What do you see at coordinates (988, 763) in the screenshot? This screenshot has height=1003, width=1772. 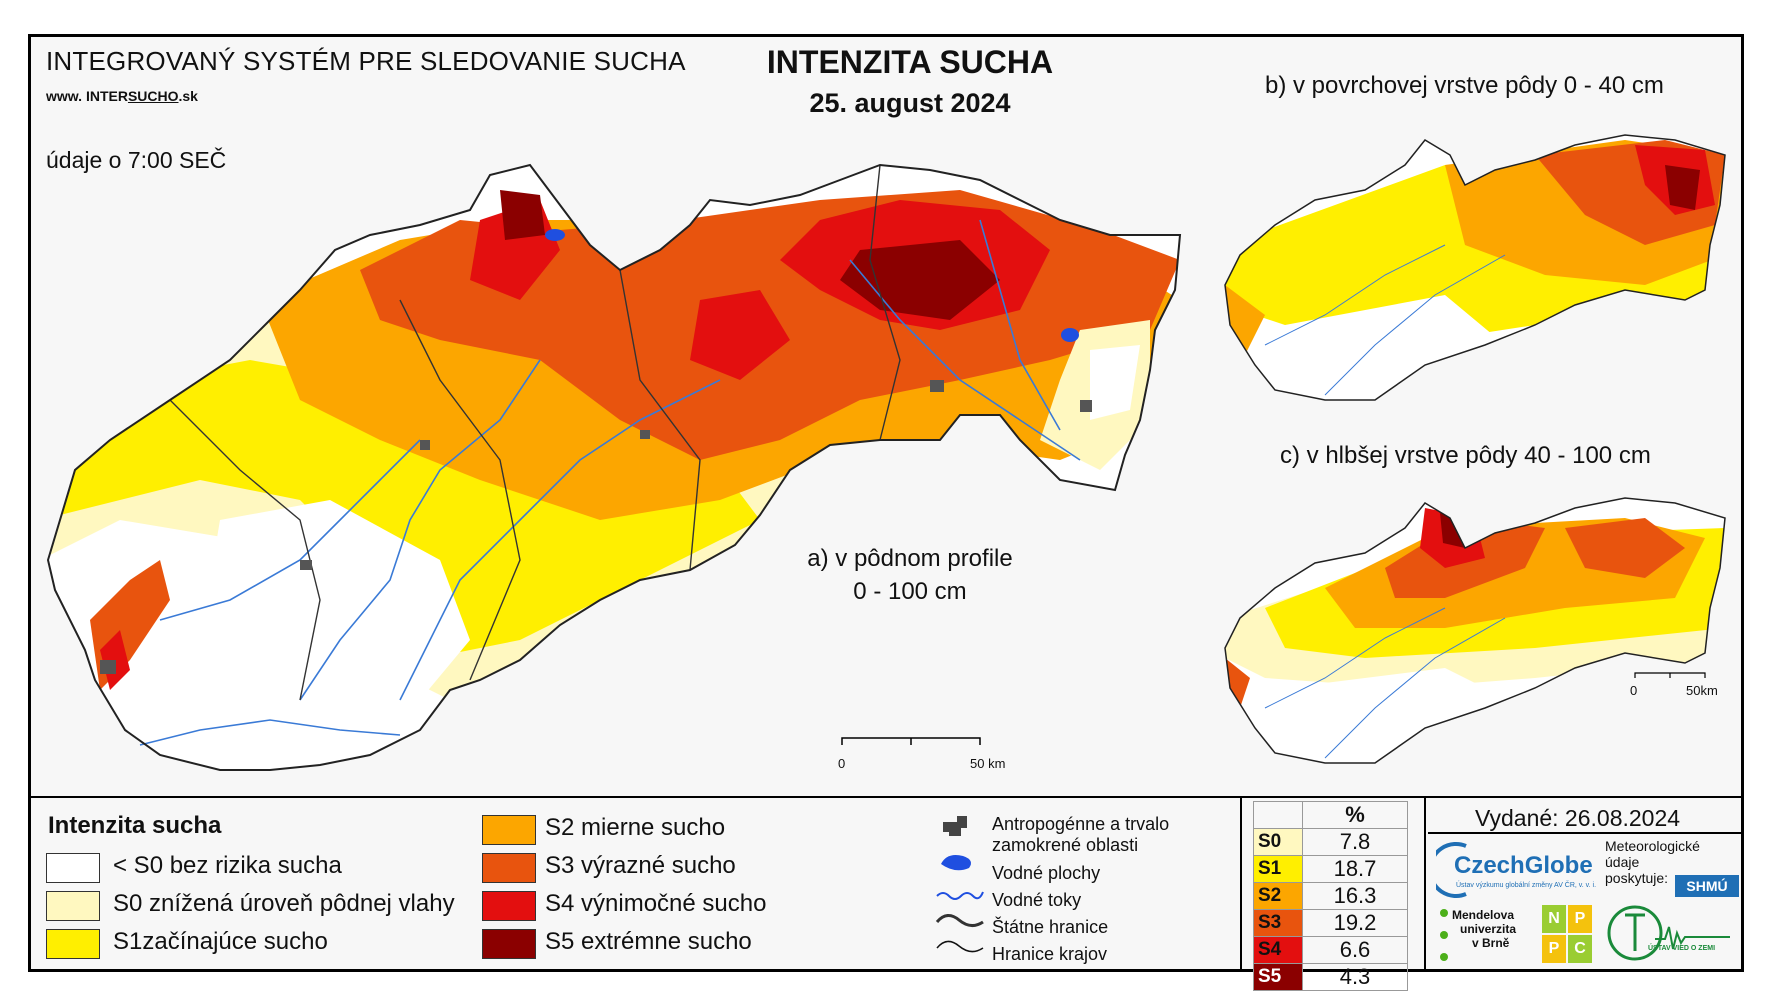 I see `main-scale-end: 50 km` at bounding box center [988, 763].